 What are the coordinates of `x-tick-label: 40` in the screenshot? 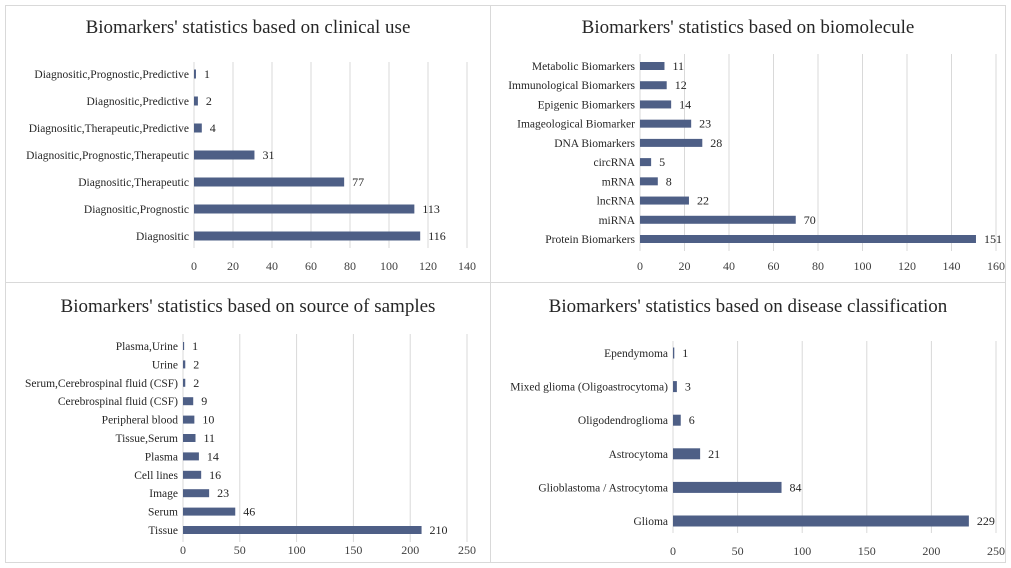 It's located at (729, 266).